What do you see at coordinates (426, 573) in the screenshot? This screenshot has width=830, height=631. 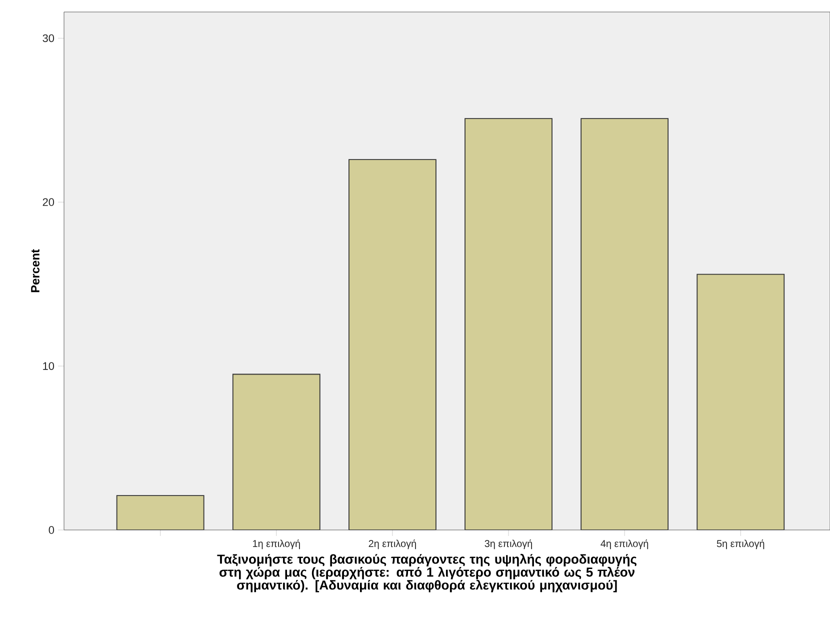 I see `x-axis-title: Ταξινομήστε τους βασικούς παράγοντες της υψηλής φοροδιαφυγής στη χώρα μας (ιεραρχήστε: από 1 λιγότερο σημαντικό ως 5 πλέον σημαντικό). [Αδυναμία και διαφθορά ελεγκτικού μηχανισμού]` at bounding box center [426, 573].